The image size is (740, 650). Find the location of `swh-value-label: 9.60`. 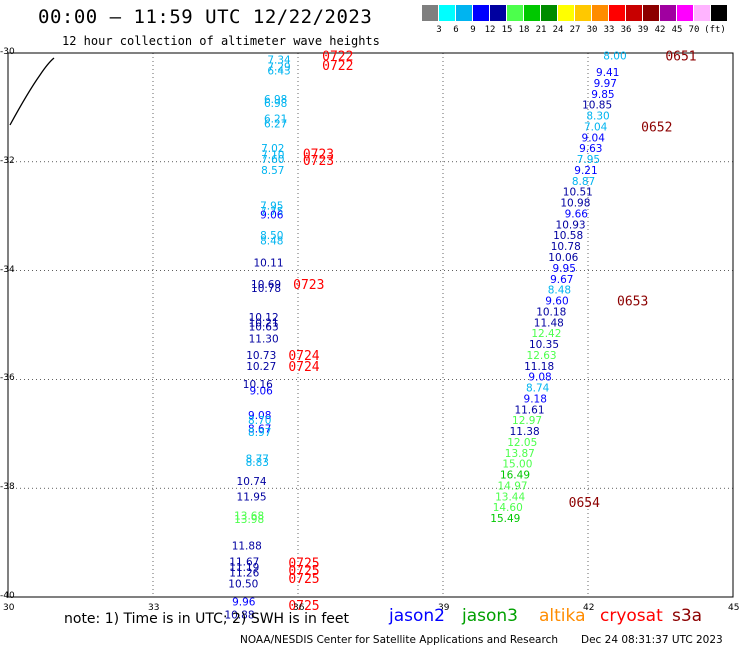

swh-value-label: 9.60 is located at coordinates (556, 302).